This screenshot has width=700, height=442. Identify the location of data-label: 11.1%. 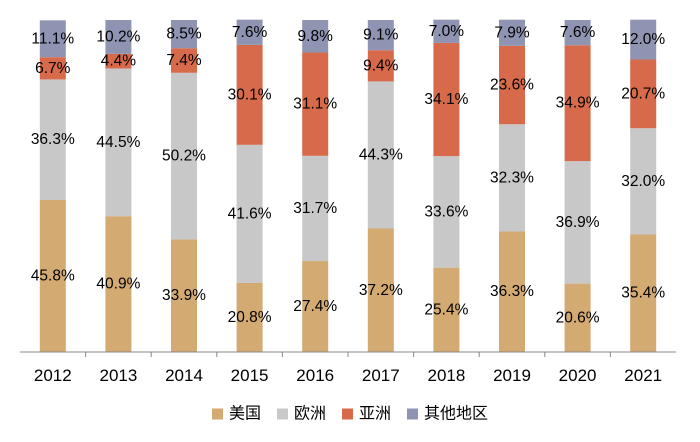
(52, 38).